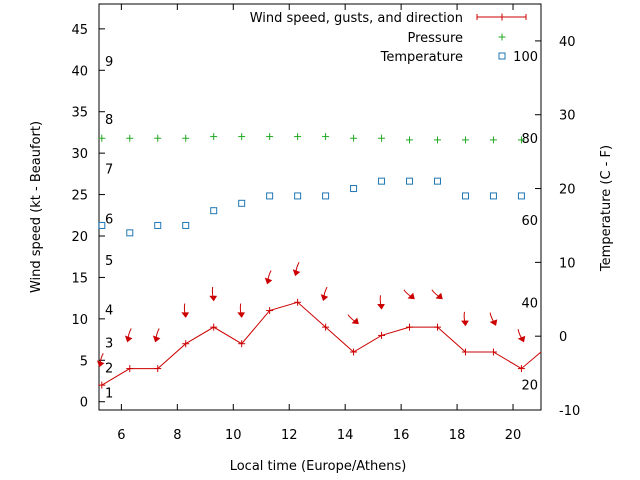  Describe the element at coordinates (109, 219) in the screenshot. I see `beaufort-label: 6` at that location.